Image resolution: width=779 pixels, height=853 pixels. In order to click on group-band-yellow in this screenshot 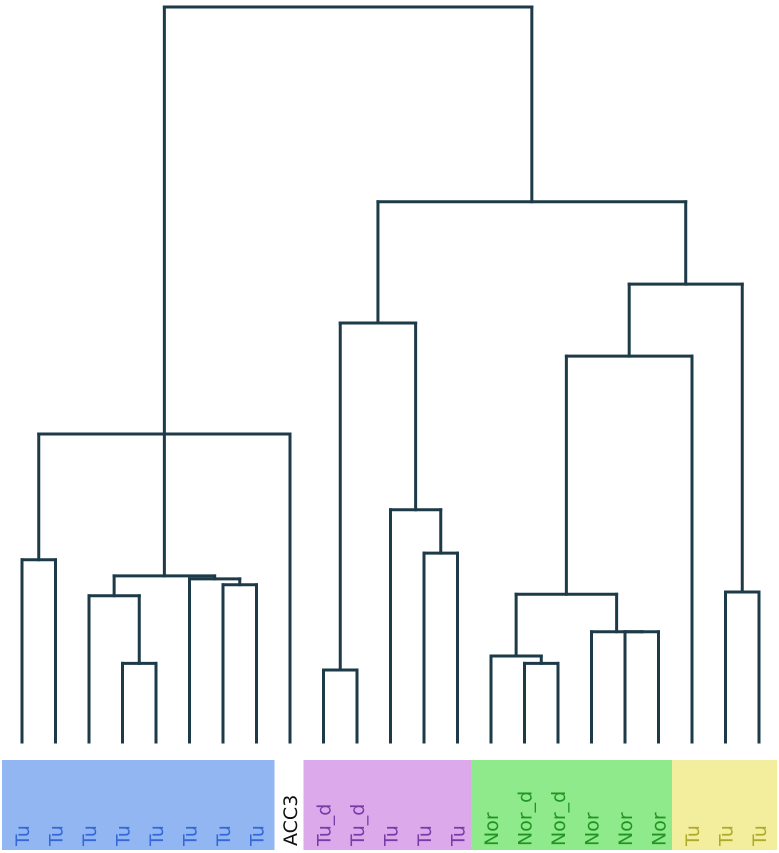, I will do `click(724, 805)`.